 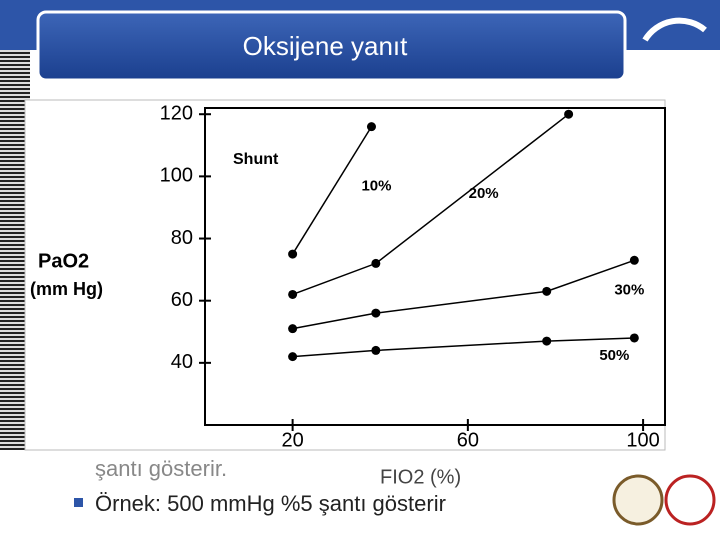 I want to click on slide-title: Oksijene yanıt, so click(x=326, y=46).